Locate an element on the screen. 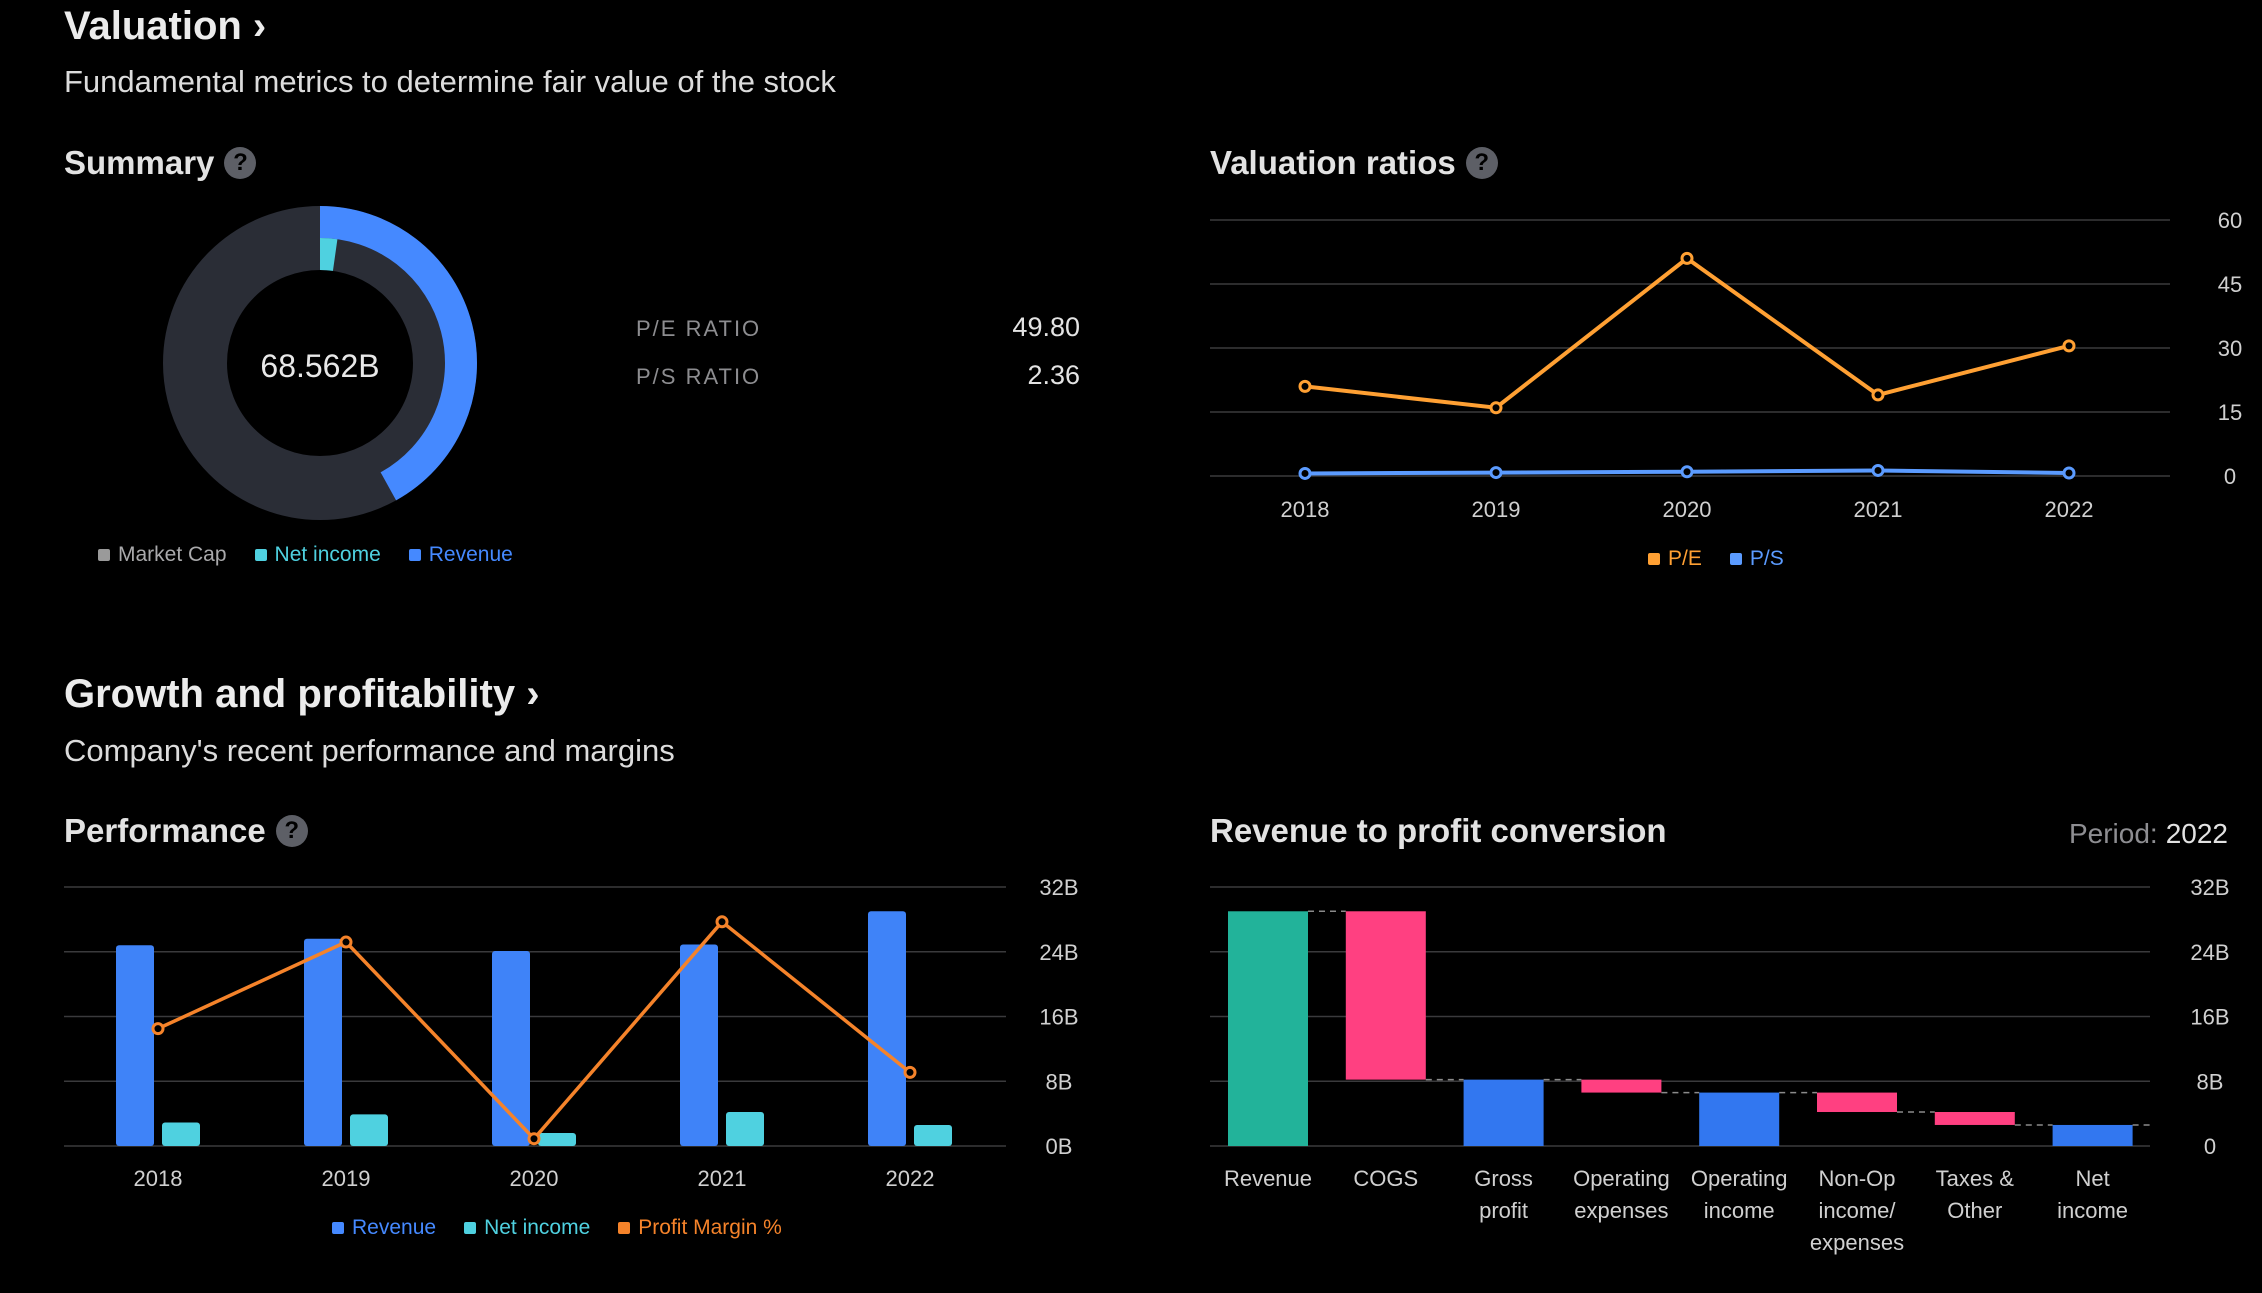  y-tick-label: 45 is located at coordinates (2230, 284).